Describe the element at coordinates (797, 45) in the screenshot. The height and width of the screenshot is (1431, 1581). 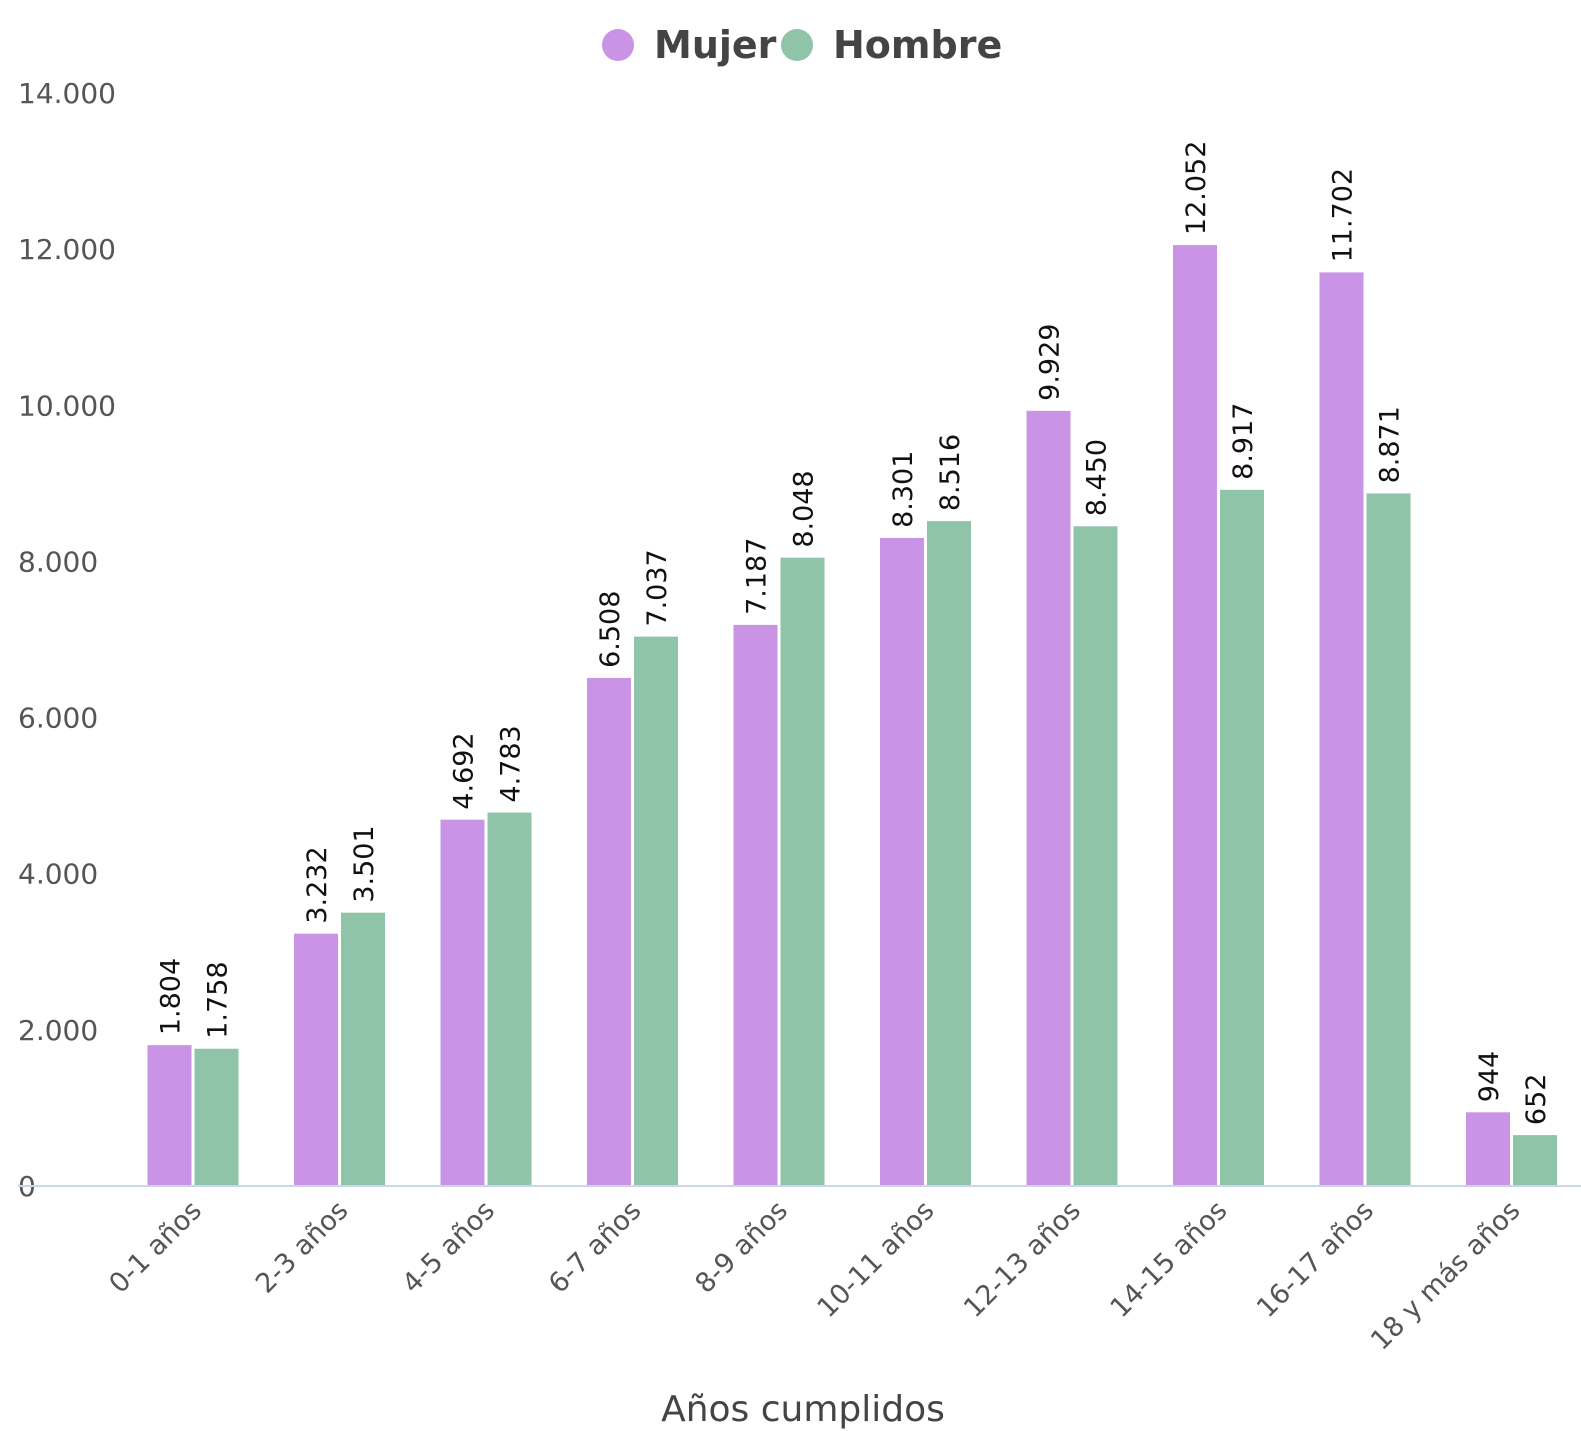
I see `legend-marker-hombre` at that location.